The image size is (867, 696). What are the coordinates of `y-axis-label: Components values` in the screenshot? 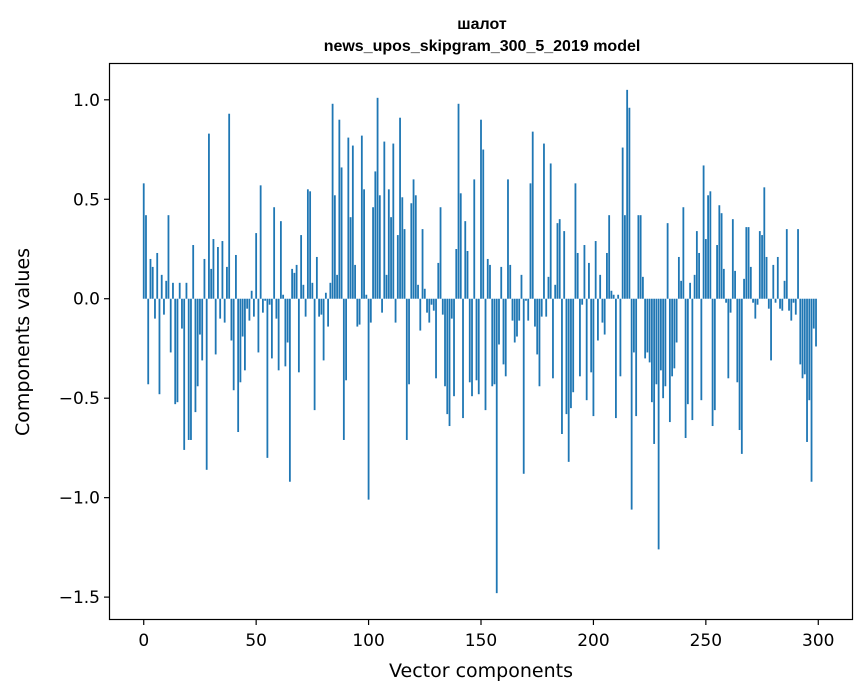 It's located at (23, 342).